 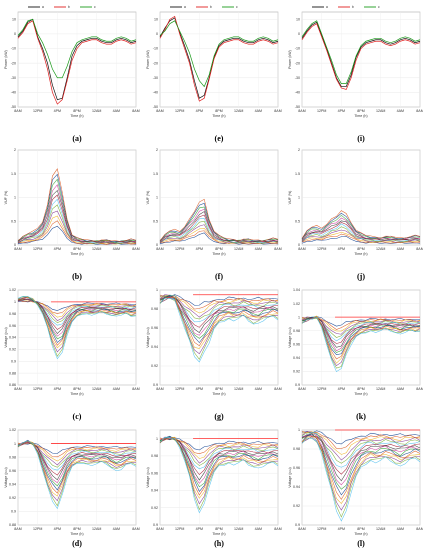 I want to click on panel-label: (e), so click(x=219, y=138).